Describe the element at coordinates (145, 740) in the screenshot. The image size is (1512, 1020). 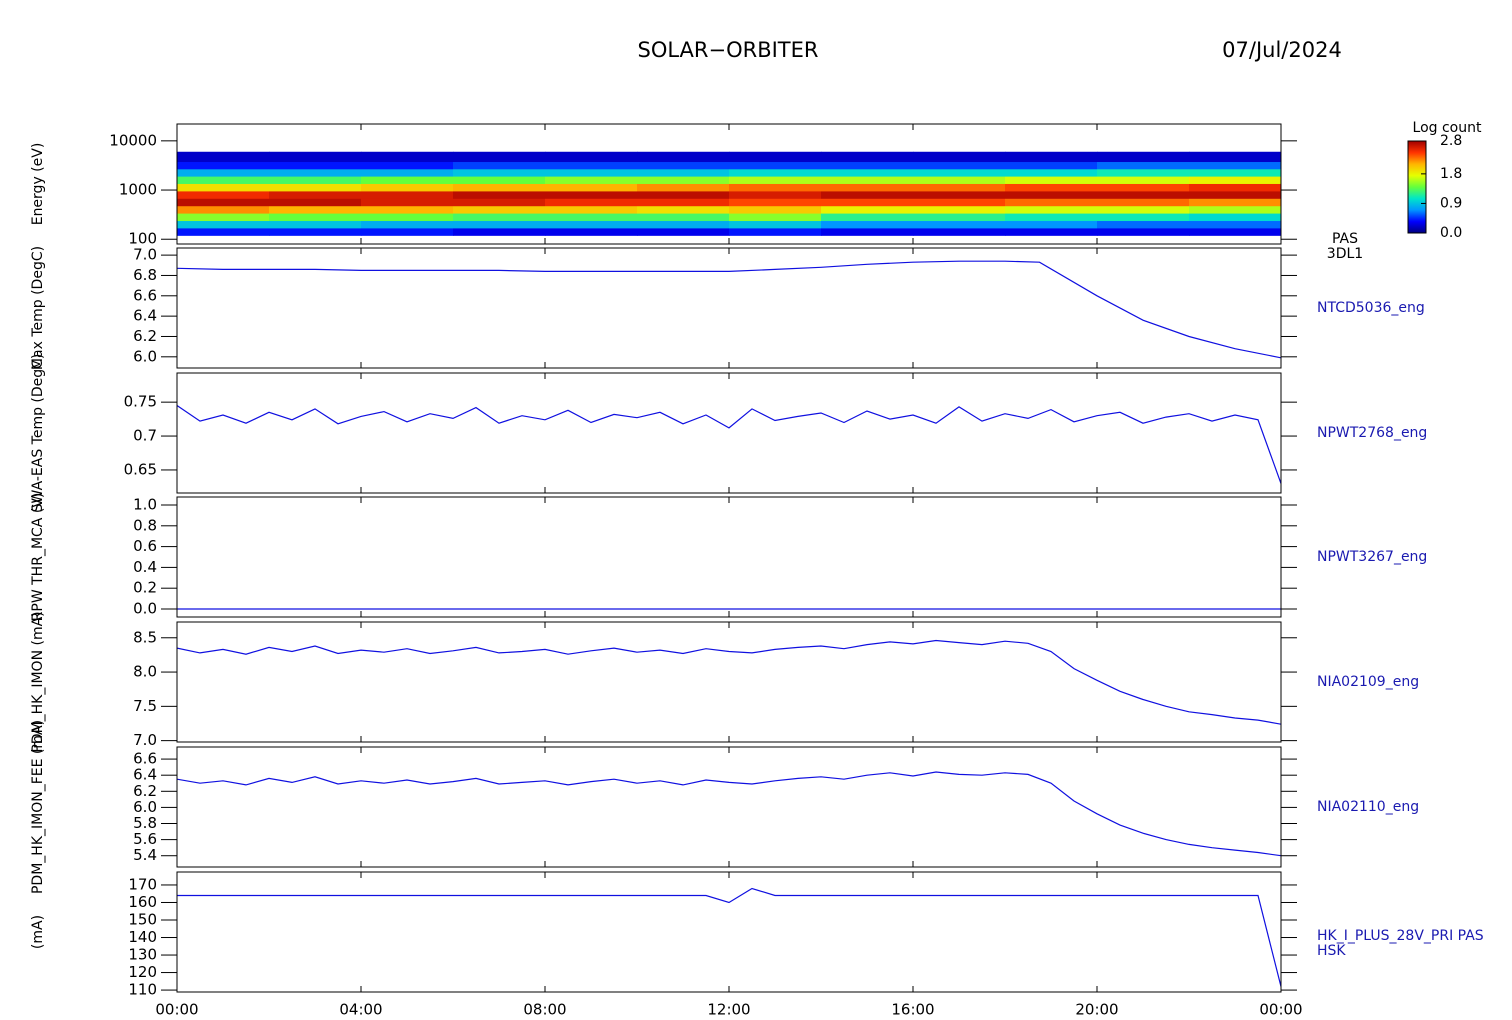
I see `y-tick-label: 7.0` at that location.